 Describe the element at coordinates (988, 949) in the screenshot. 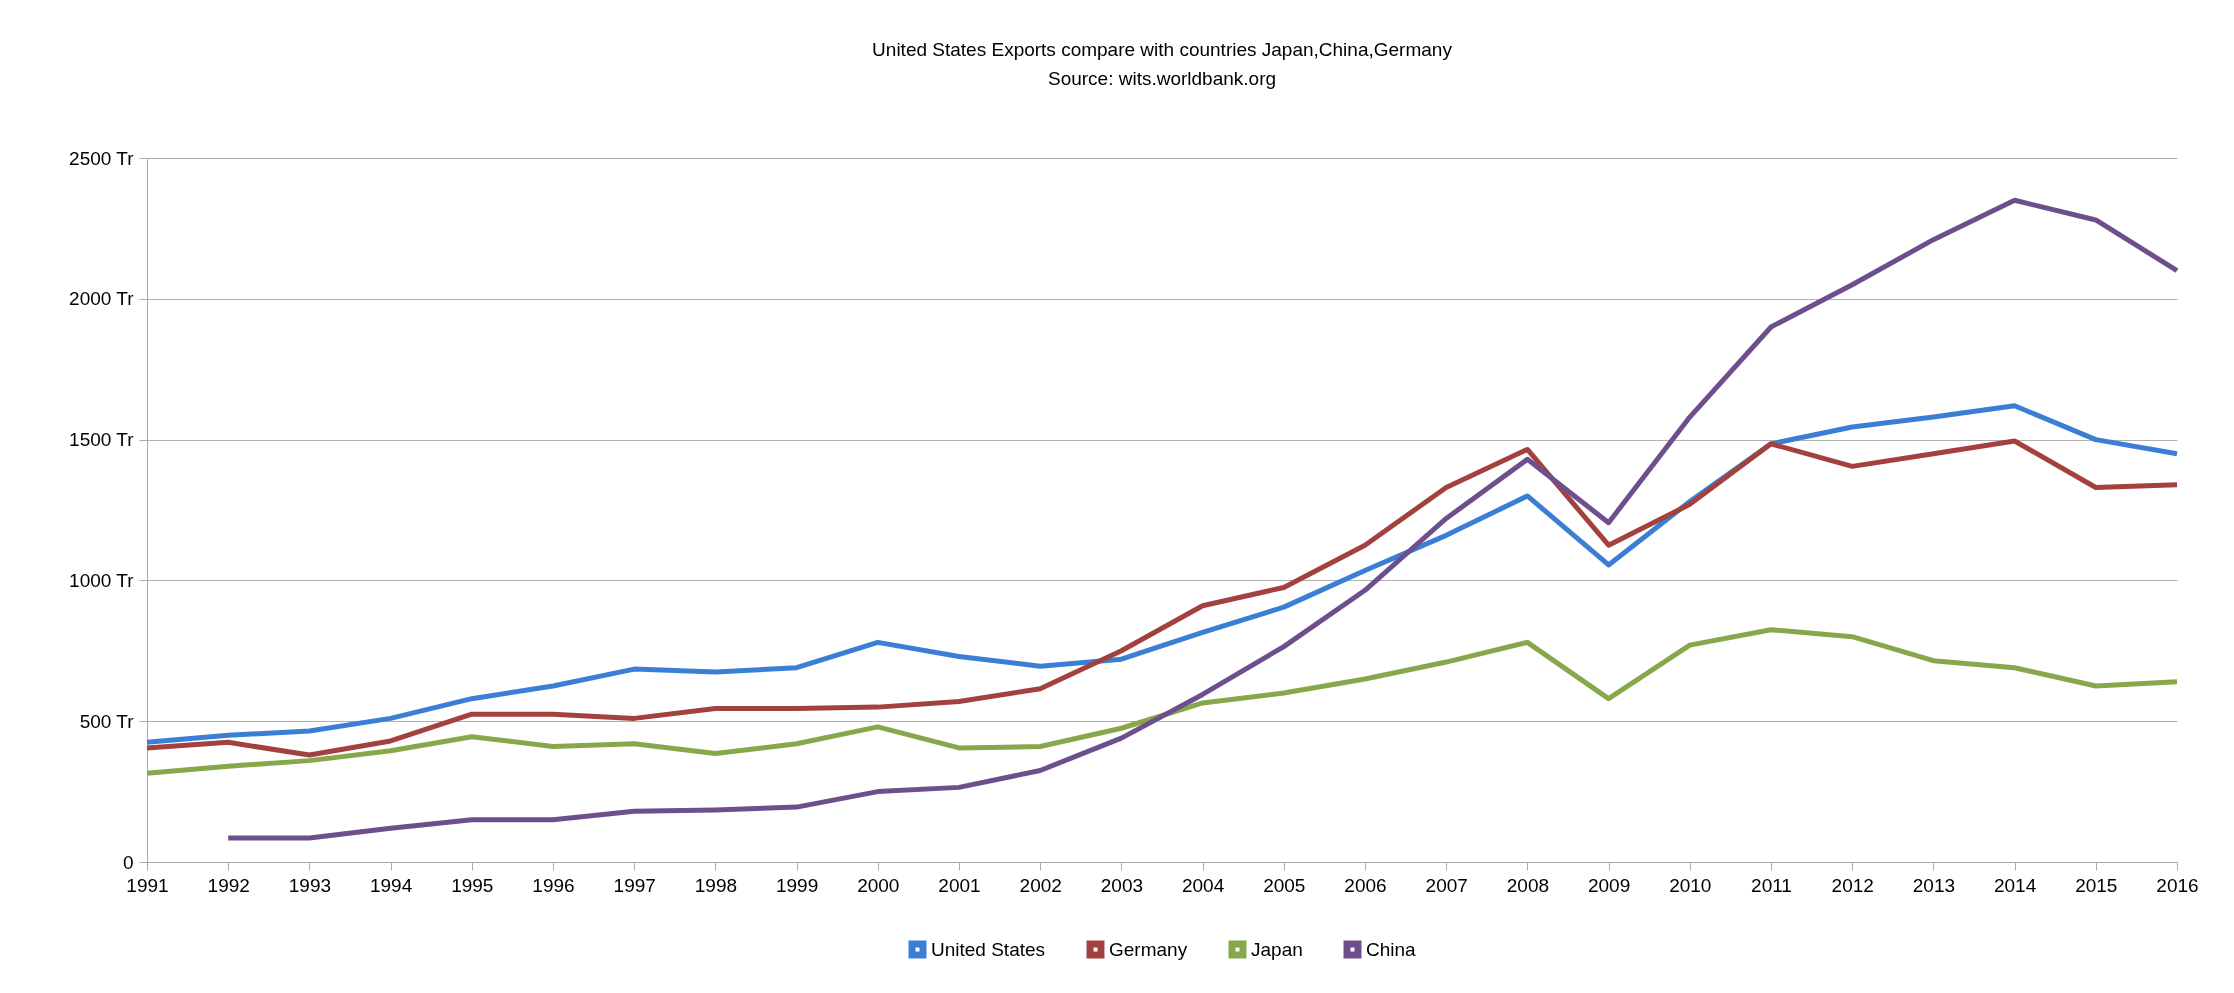

I see `legend-label: United States` at that location.